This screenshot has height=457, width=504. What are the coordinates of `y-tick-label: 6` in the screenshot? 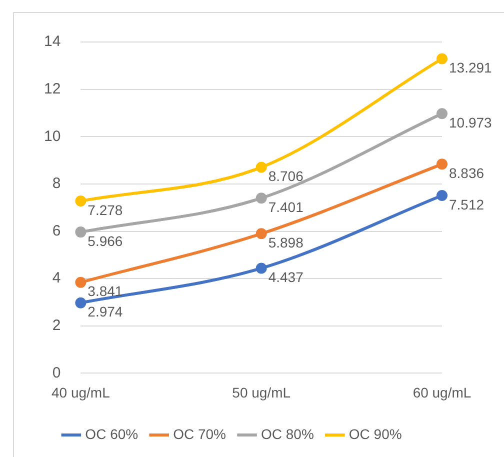 It's located at (56, 231).